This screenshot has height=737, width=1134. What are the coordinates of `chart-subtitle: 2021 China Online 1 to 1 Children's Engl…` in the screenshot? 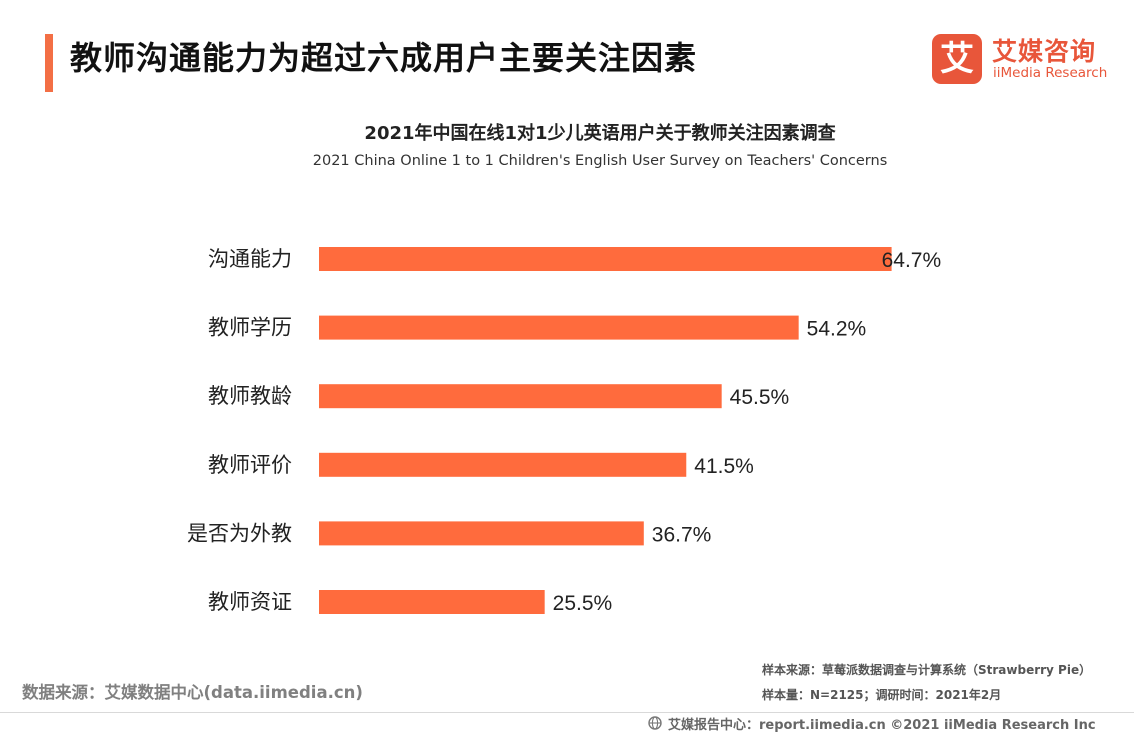 It's located at (600, 161).